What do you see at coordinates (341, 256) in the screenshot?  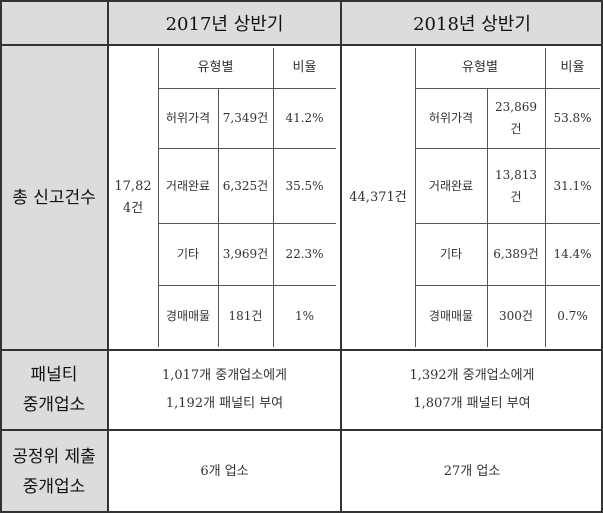 I see `divider-year-col` at bounding box center [341, 256].